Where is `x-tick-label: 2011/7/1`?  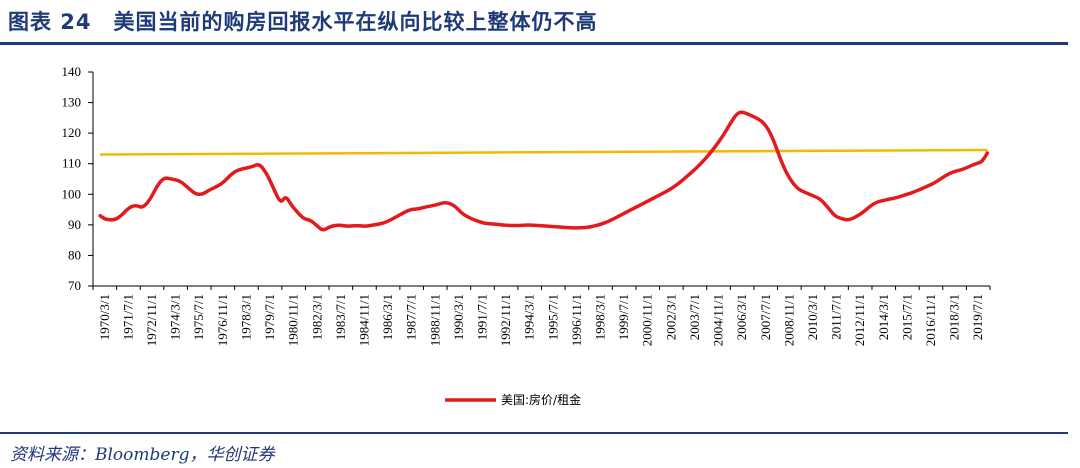
x-tick-label: 2011/7/1 is located at coordinates (836, 317).